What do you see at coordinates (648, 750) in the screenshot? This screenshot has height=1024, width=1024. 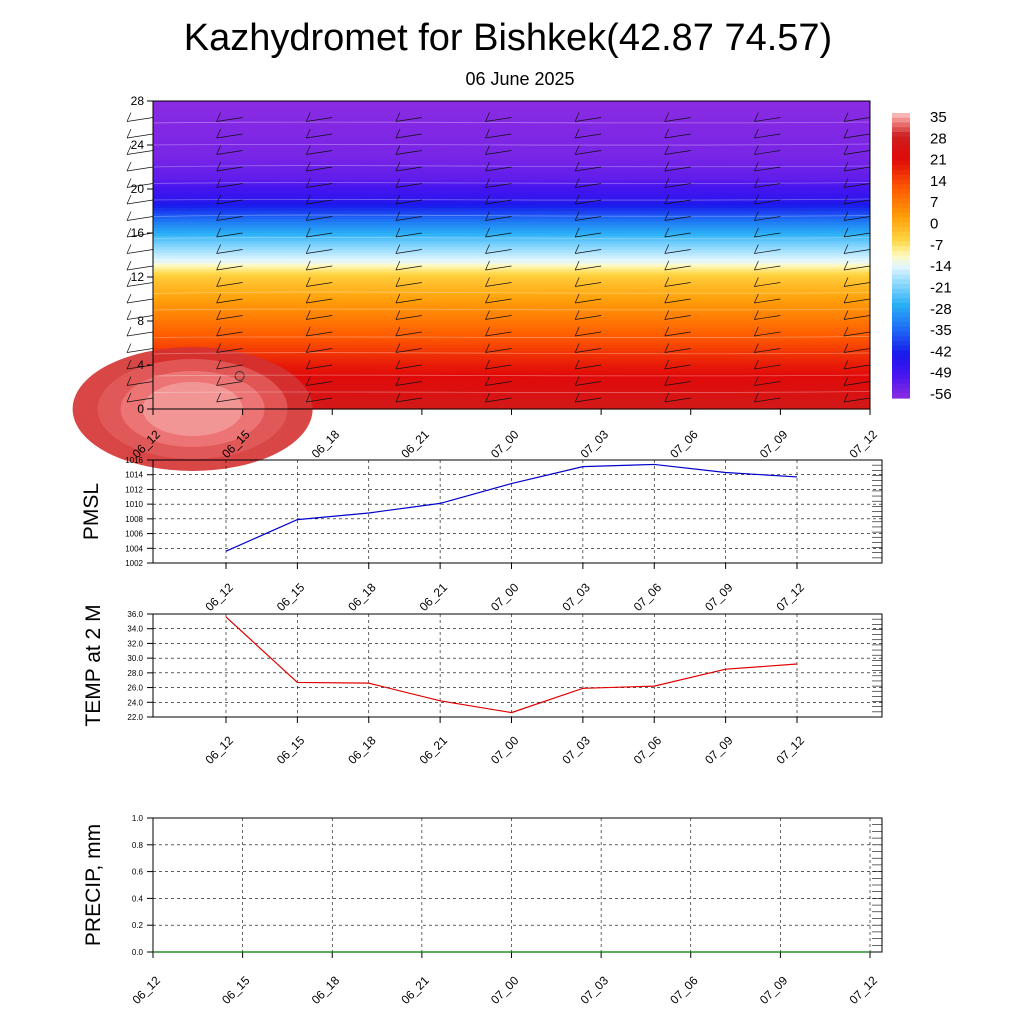 I see `x-tick-label: 07_06` at bounding box center [648, 750].